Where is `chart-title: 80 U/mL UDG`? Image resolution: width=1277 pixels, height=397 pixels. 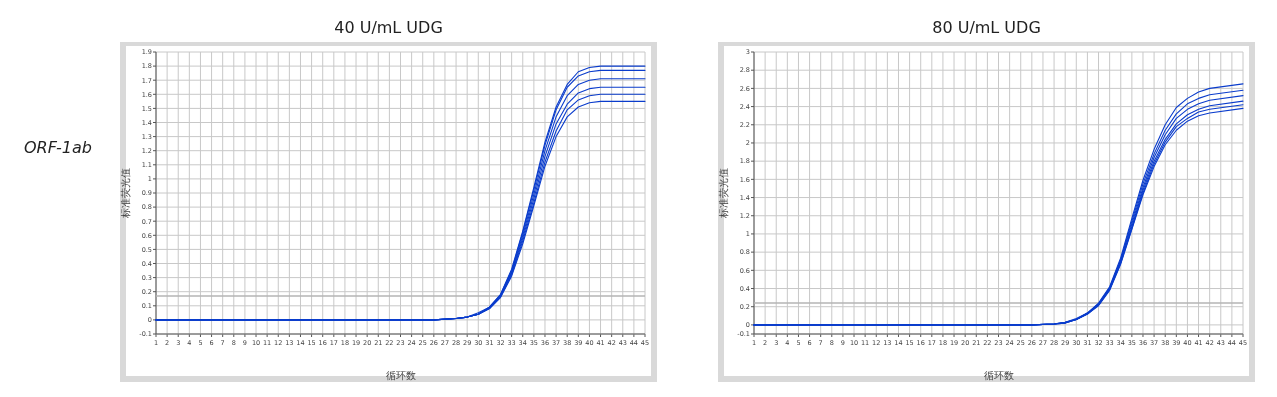
chart-title: 80 U/mL UDG is located at coordinates (986, 27).